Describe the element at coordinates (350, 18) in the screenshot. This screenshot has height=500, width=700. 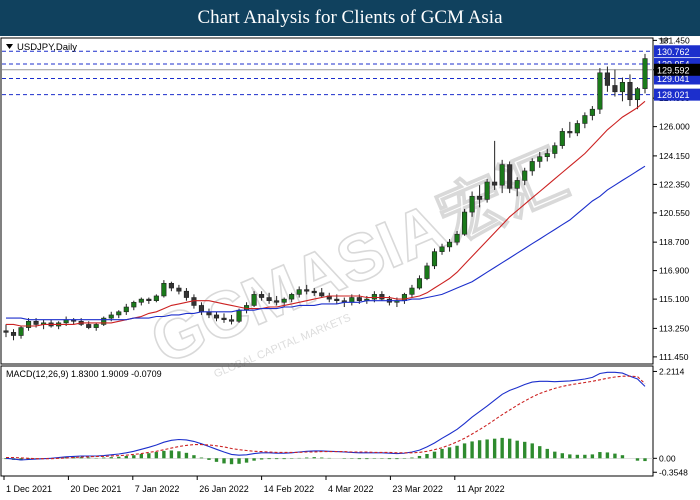
I see `chart-title-banner: Chart Analysis for Clients of GCM Asia` at that location.